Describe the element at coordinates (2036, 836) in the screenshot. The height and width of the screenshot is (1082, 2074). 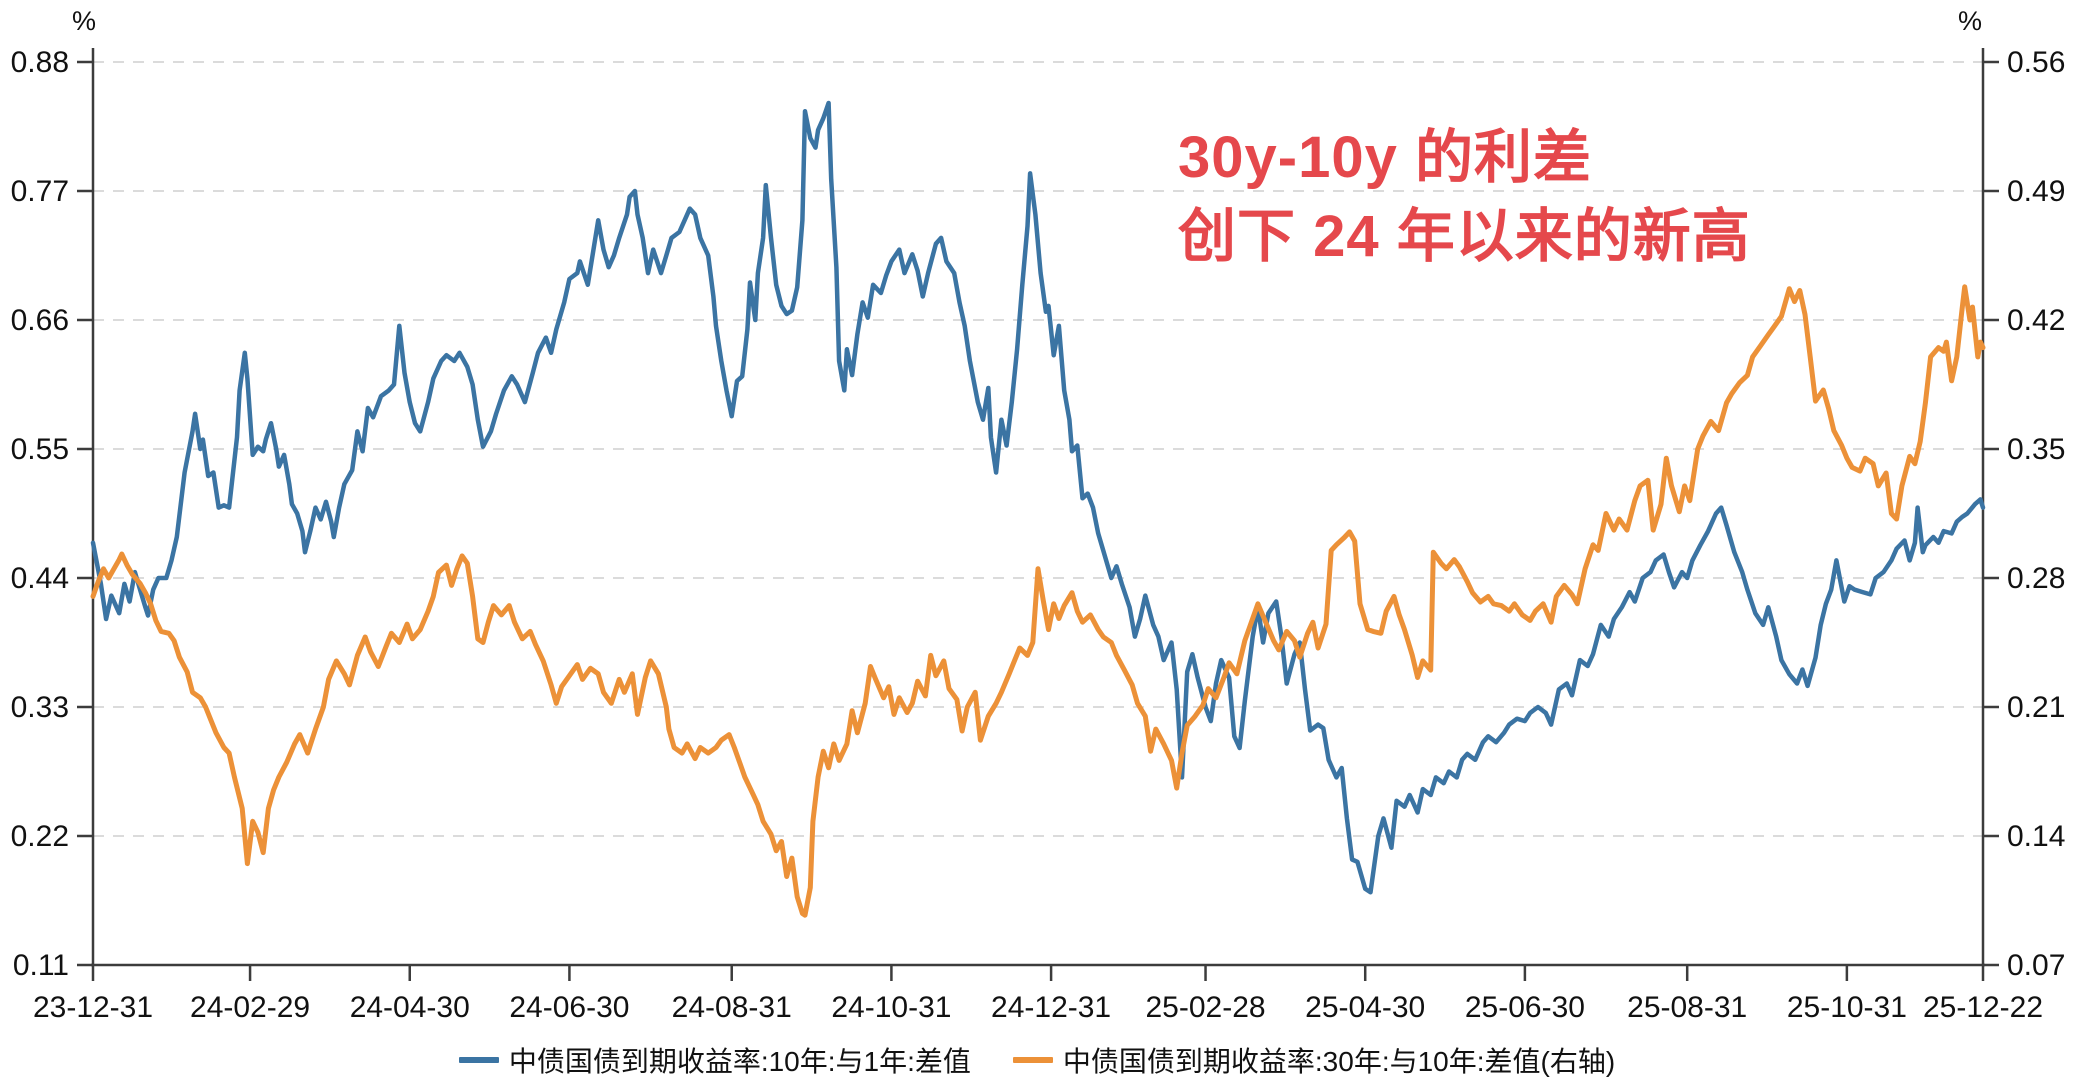
I see `right-axis-tick-label: 0.14` at that location.